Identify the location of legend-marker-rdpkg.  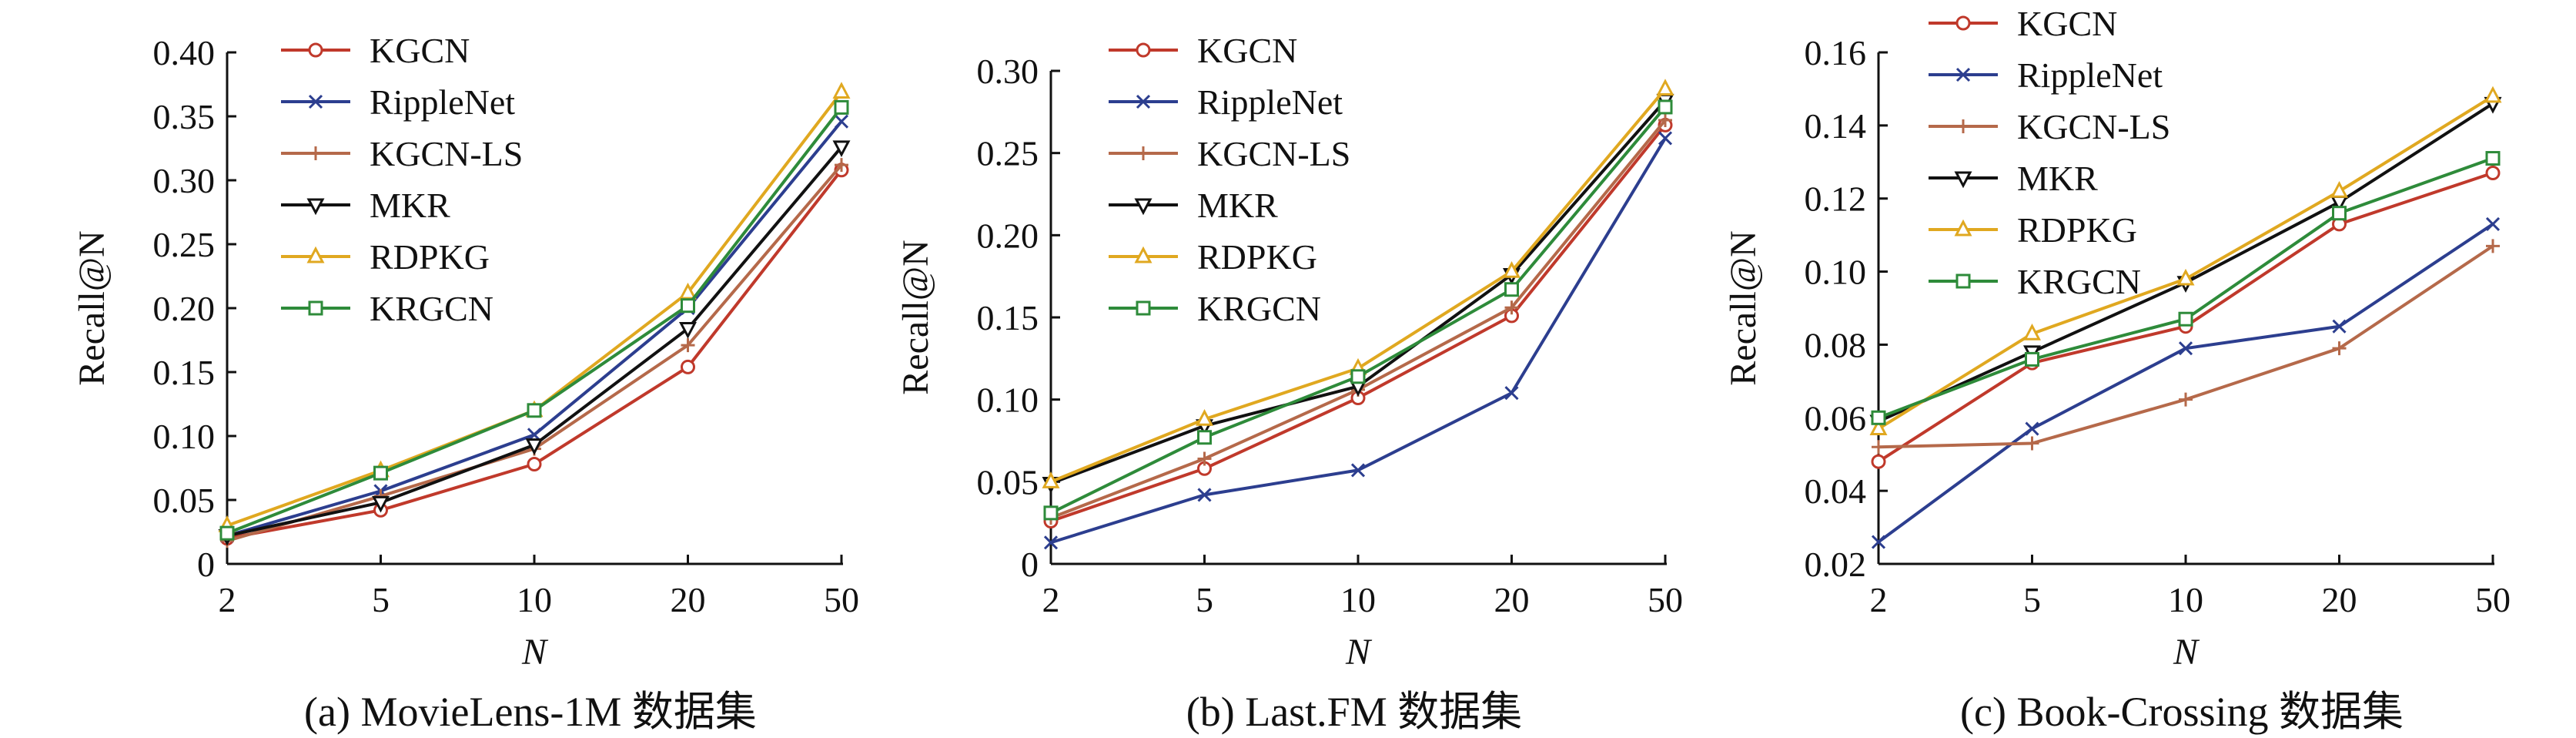
(315, 254).